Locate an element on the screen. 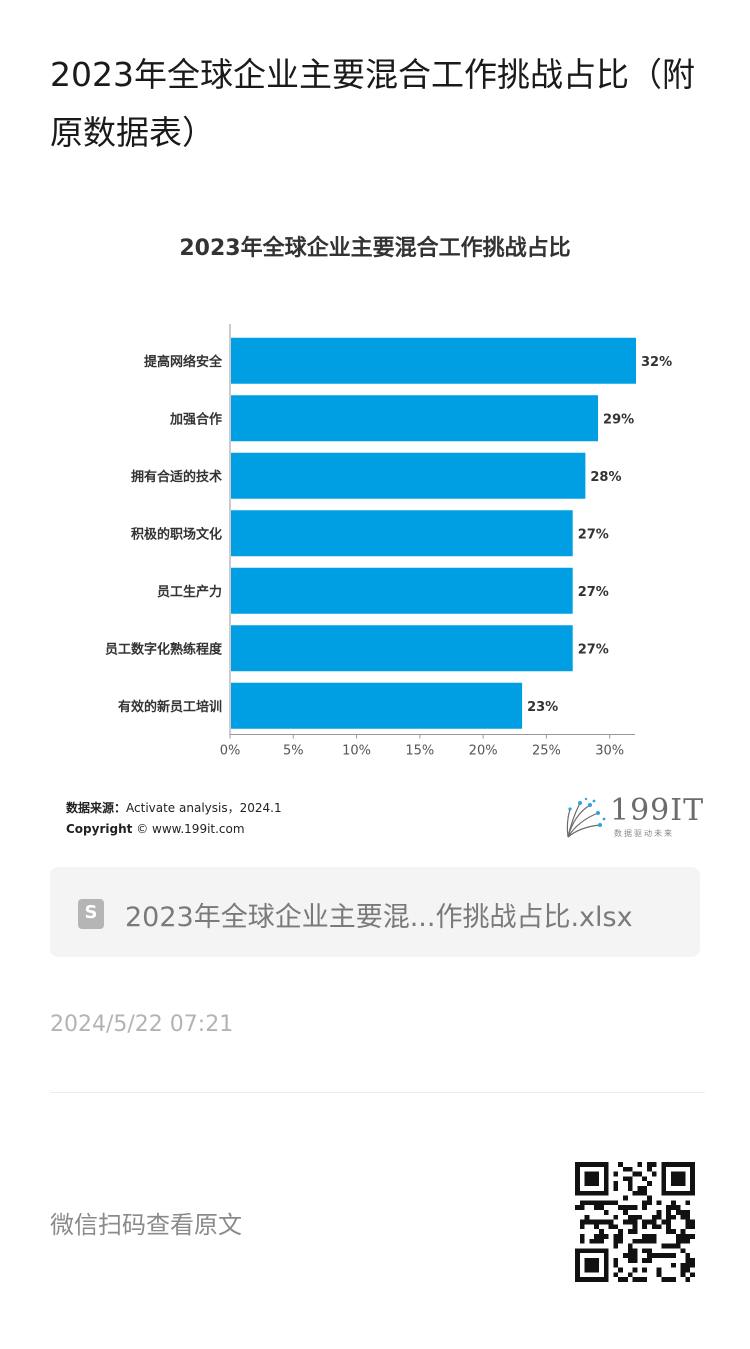 The image size is (750, 1349). brand-logo: 199IT 数据驱动未来 is located at coordinates (631, 818).